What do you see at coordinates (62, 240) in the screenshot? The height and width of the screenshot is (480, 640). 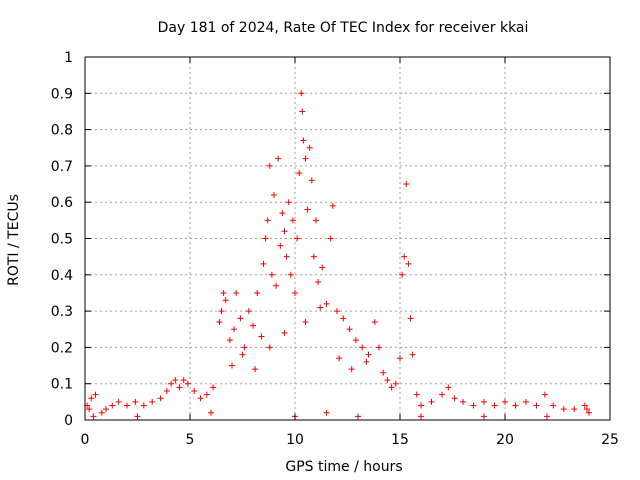 I see `y-tick-label: 0.5` at bounding box center [62, 240].